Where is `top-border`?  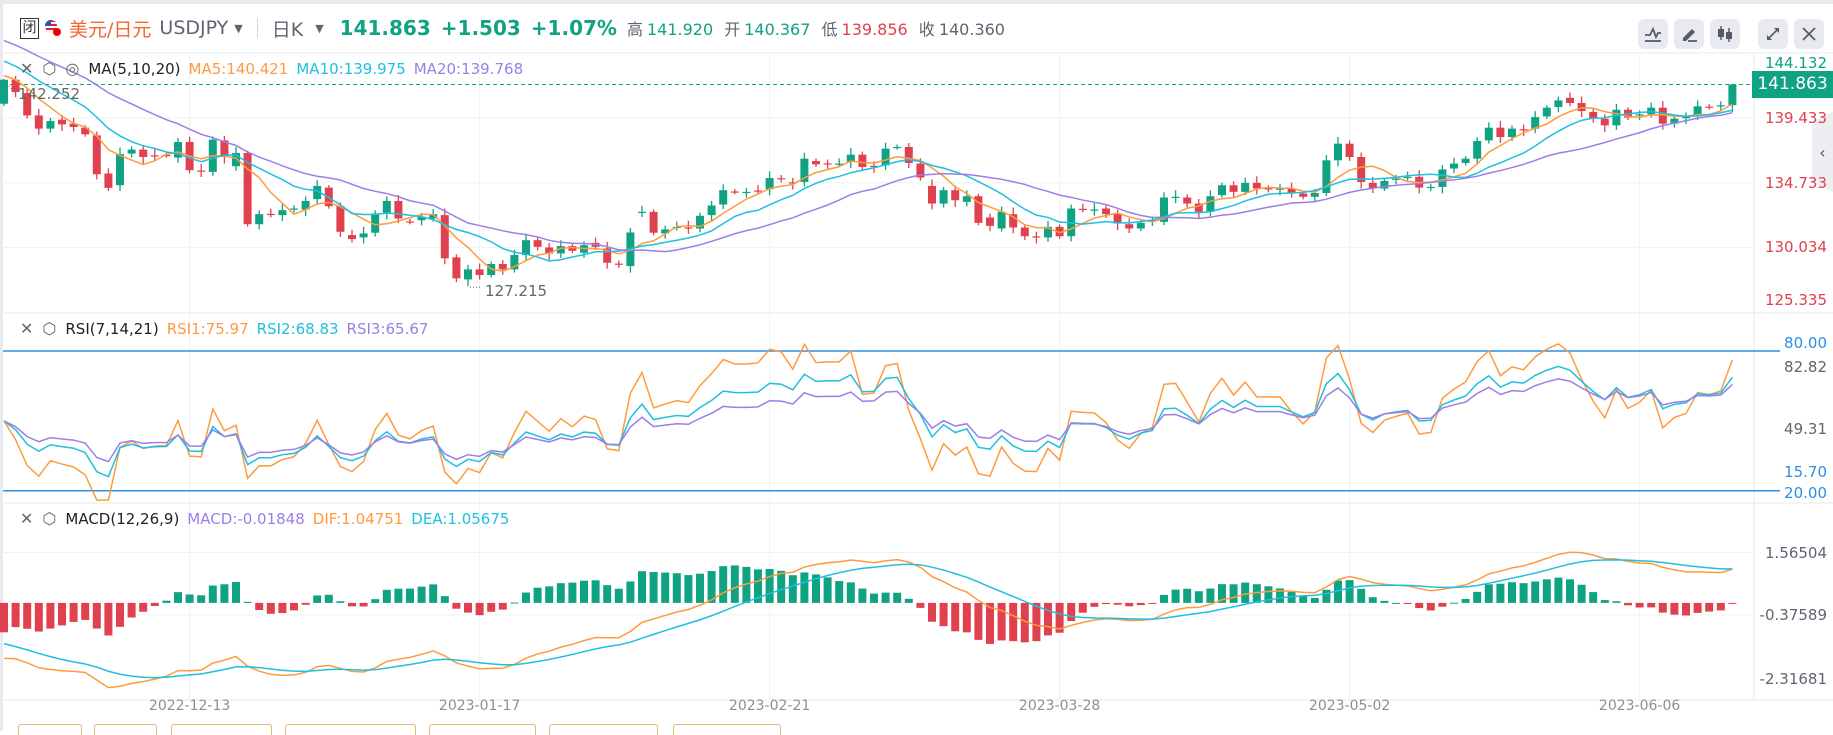 top-border is located at coordinates (916, 2).